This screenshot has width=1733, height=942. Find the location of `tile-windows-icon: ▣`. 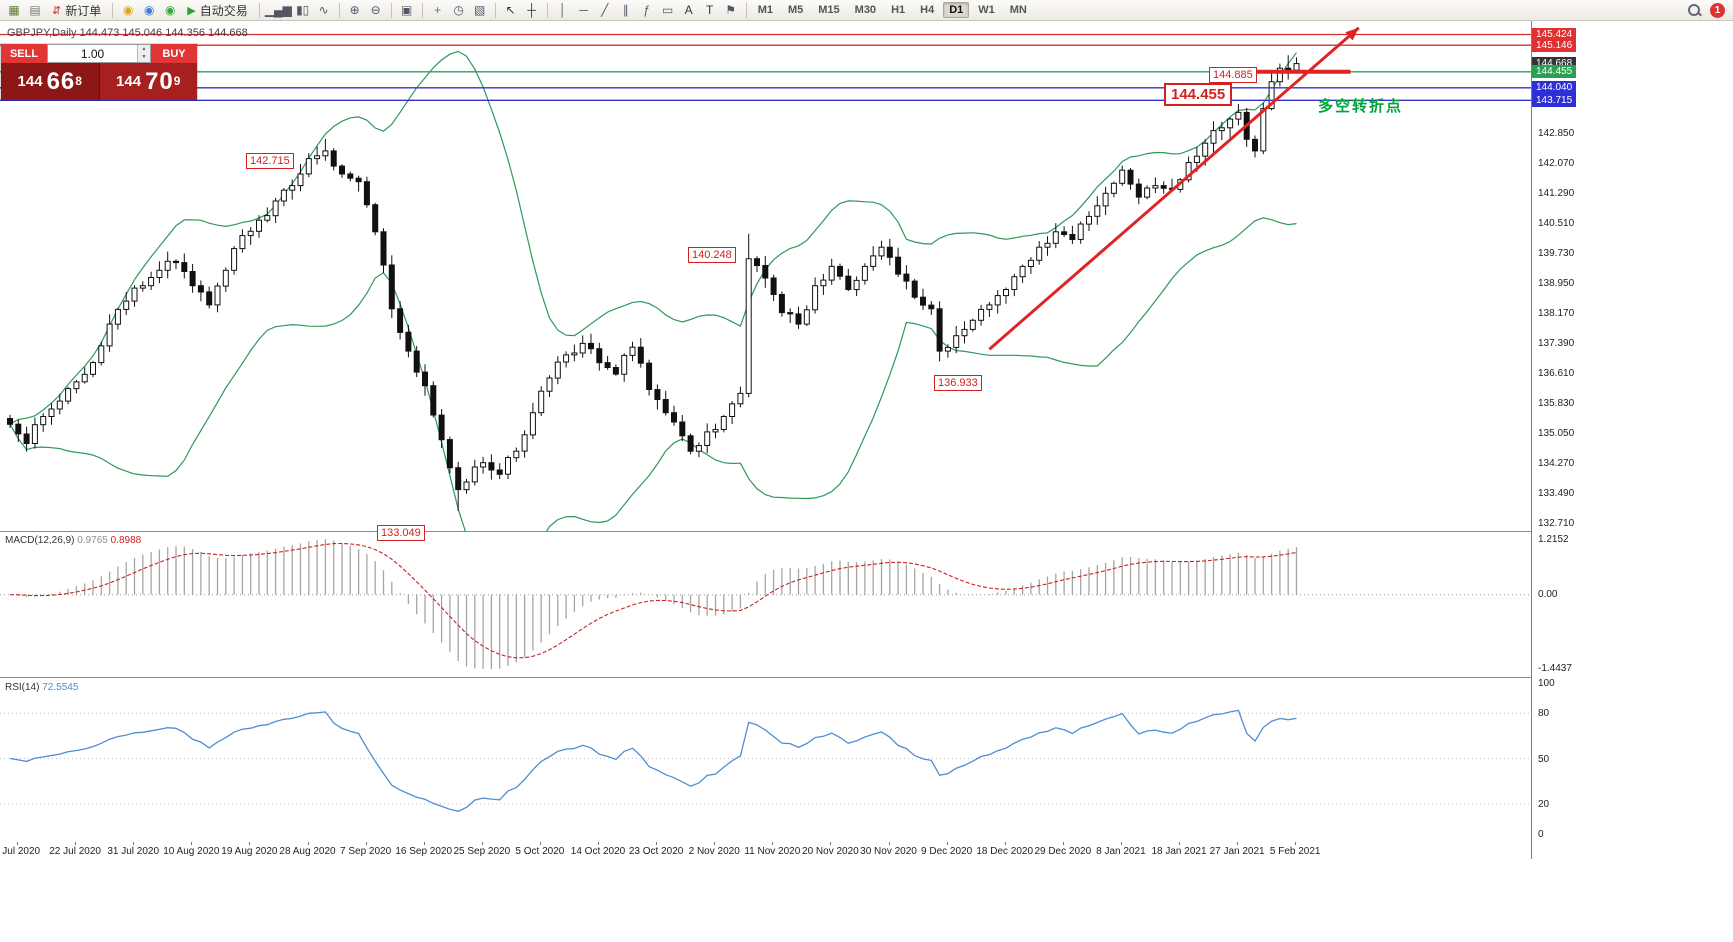

tile-windows-icon: ▣ is located at coordinates (407, 10).